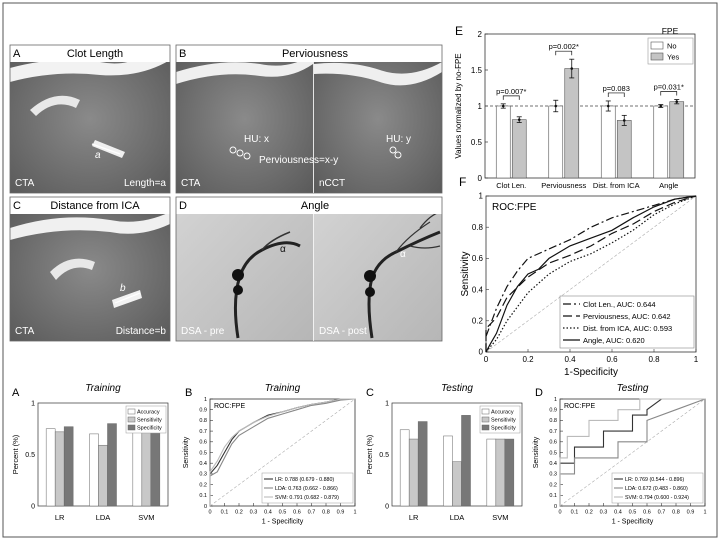 The image size is (720, 540). What do you see at coordinates (225, 513) in the screenshot?
I see `x-tick-label: 0.1` at bounding box center [225, 513].